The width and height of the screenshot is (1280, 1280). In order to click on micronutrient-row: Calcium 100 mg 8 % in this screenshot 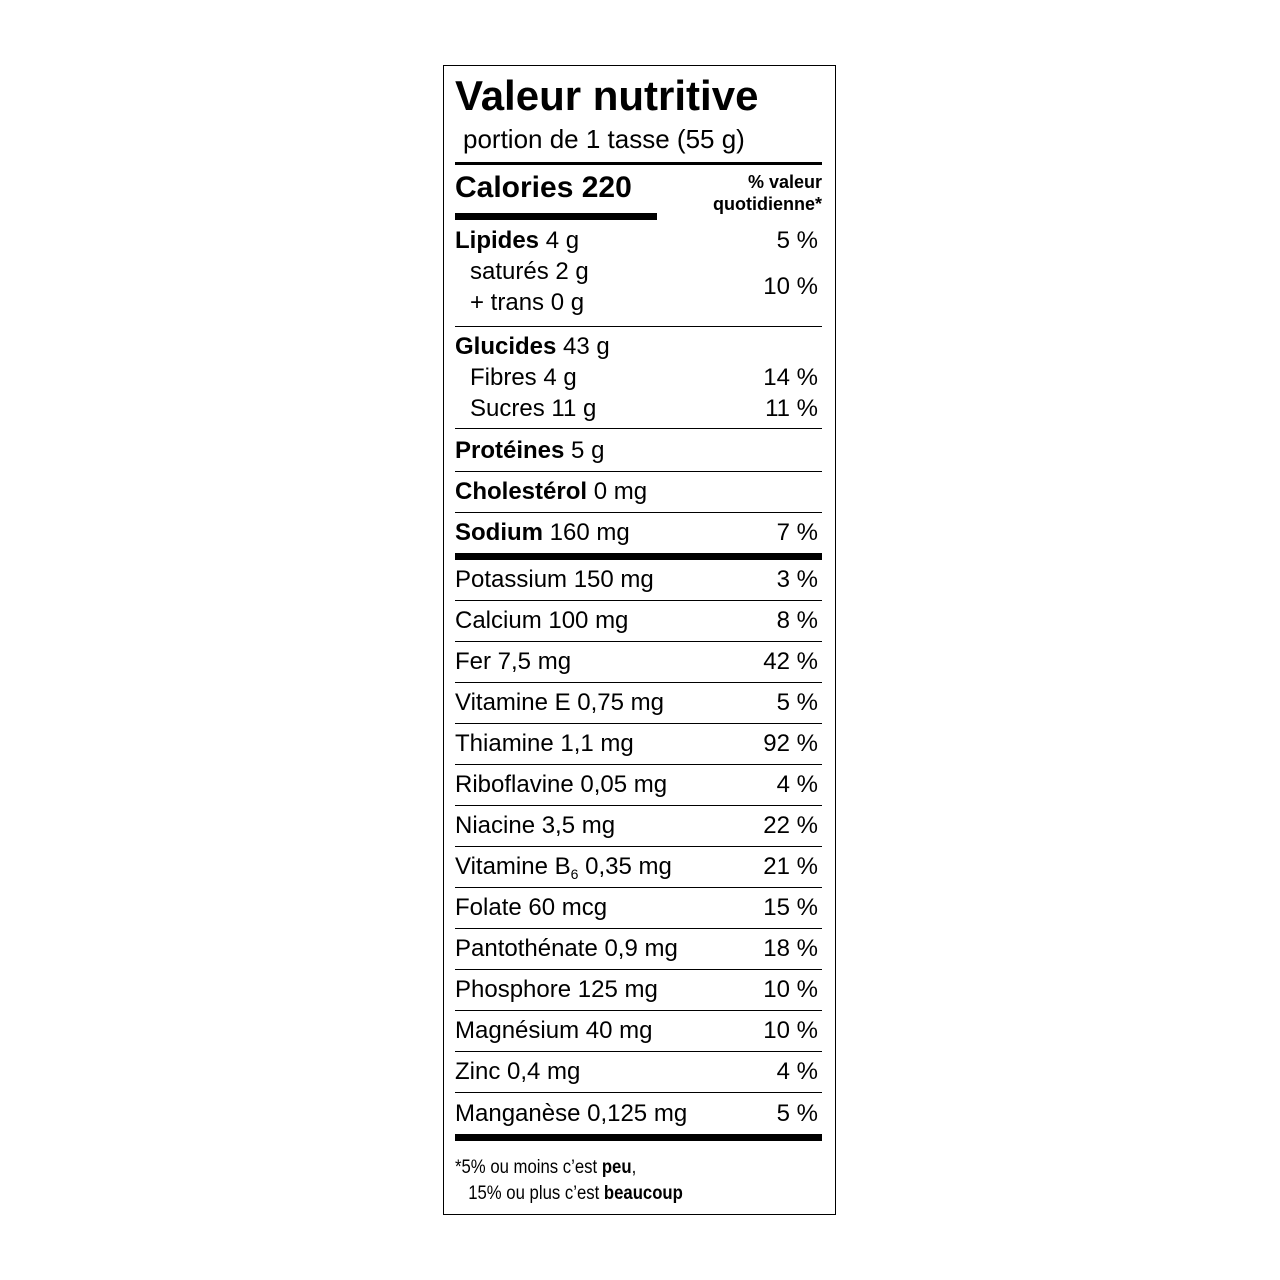, I will do `click(638, 621)`.